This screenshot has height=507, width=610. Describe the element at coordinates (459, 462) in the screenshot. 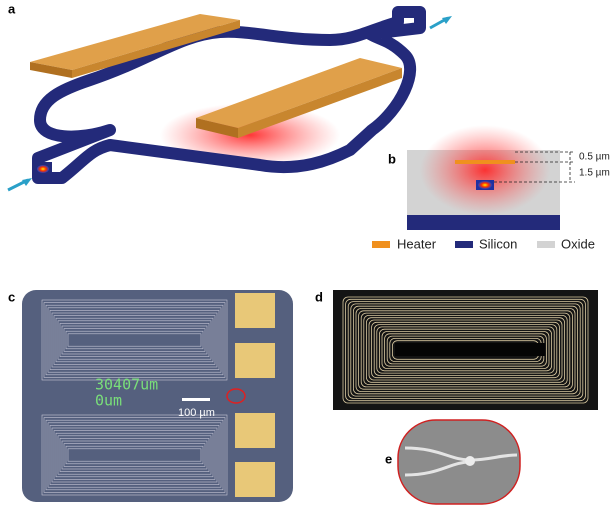

I see `splitter-sem` at that location.